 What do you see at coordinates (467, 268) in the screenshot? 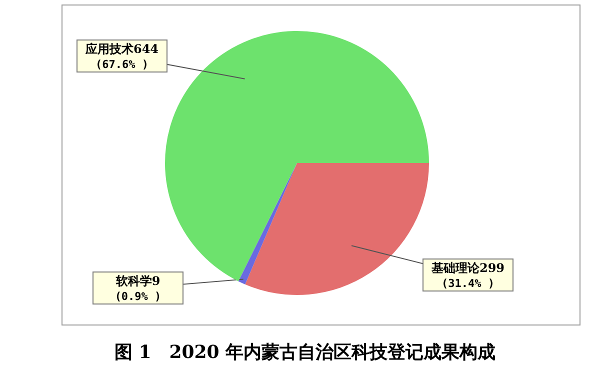
I see `slice-label: 基础理论299` at bounding box center [467, 268].